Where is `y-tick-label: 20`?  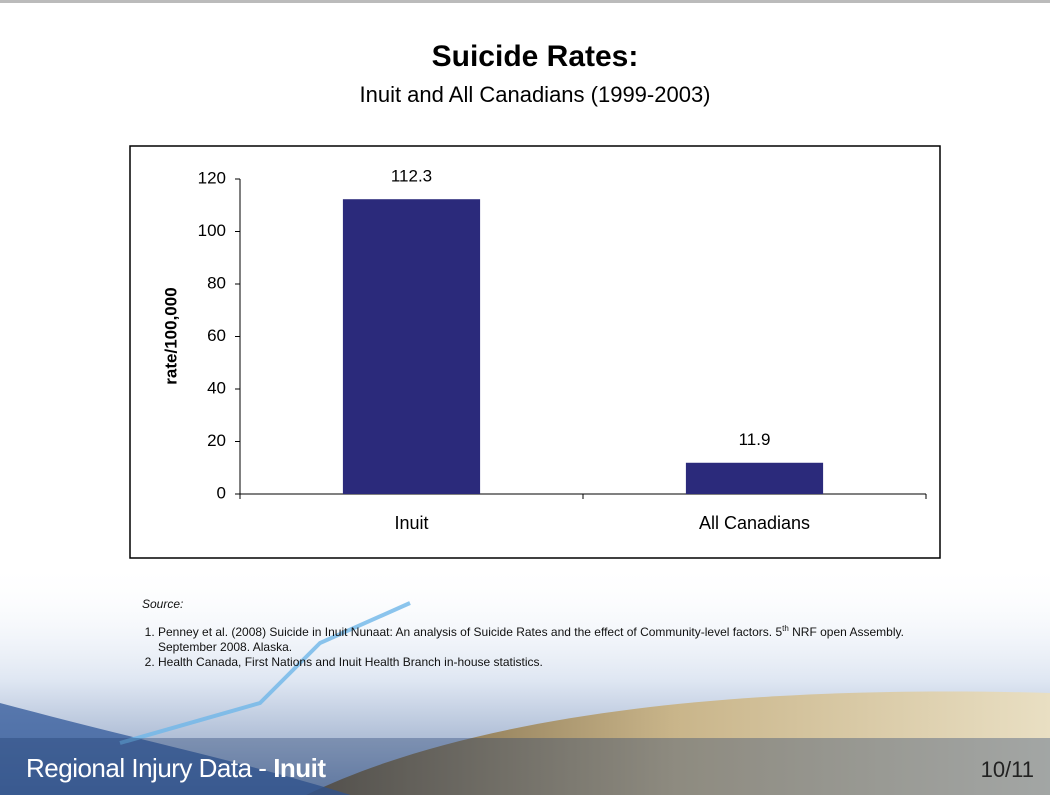
y-tick-label: 20 is located at coordinates (216, 440).